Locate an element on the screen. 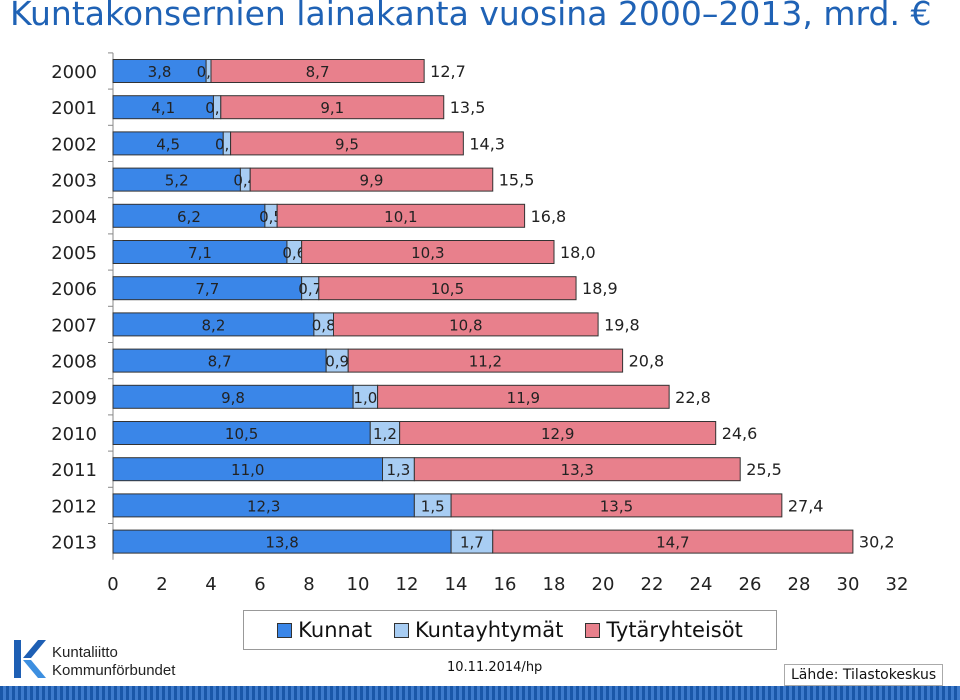 The width and height of the screenshot is (960, 700). data-label-tytaryhteisot-2004: 10,1 is located at coordinates (400, 217).